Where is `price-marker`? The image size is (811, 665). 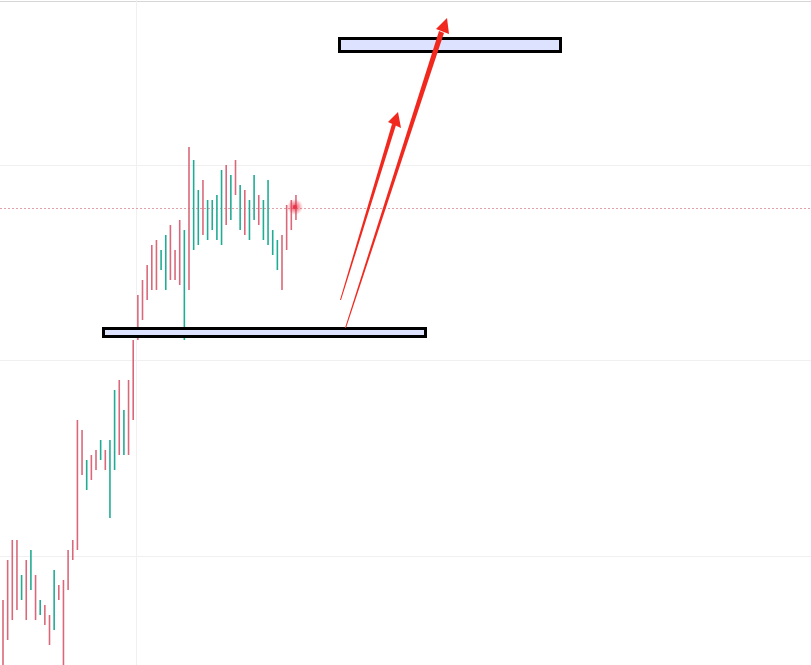
price-marker is located at coordinates (295, 207).